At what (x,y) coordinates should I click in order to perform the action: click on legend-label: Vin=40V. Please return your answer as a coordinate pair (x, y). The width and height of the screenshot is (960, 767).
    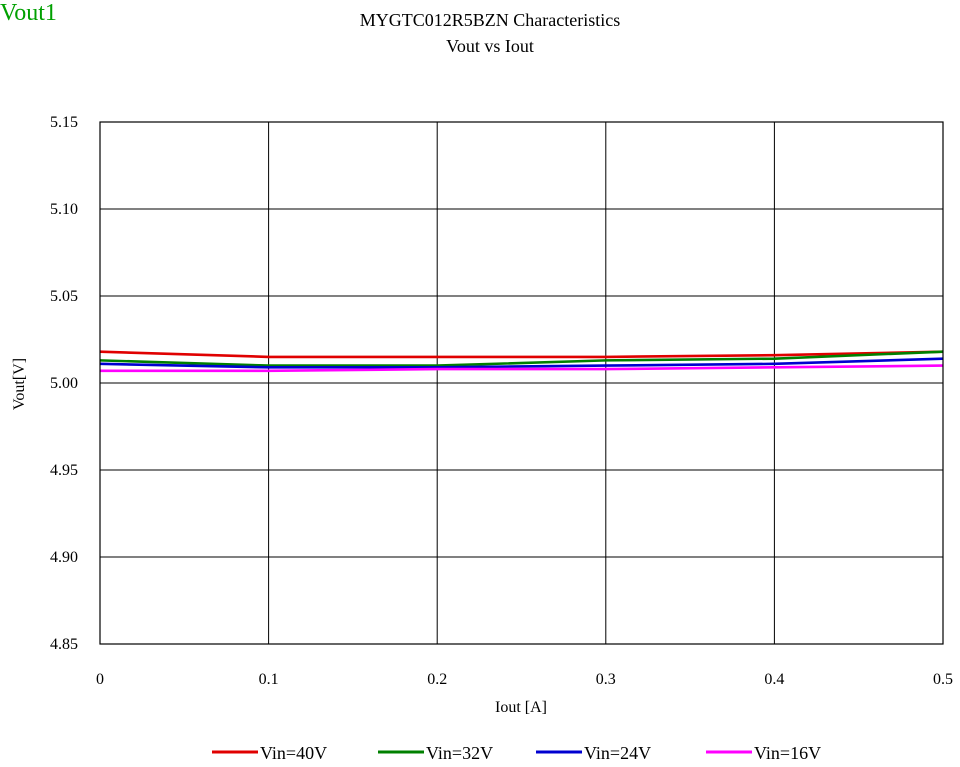
    Looking at the image, I should click on (293, 753).